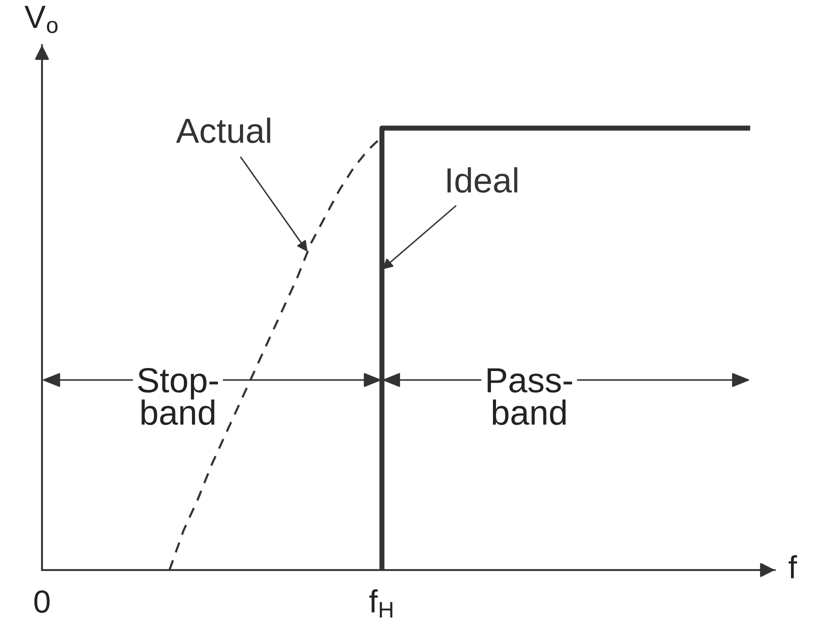  What do you see at coordinates (380, 603) in the screenshot?
I see `x-tick-label: f$_{H}$` at bounding box center [380, 603].